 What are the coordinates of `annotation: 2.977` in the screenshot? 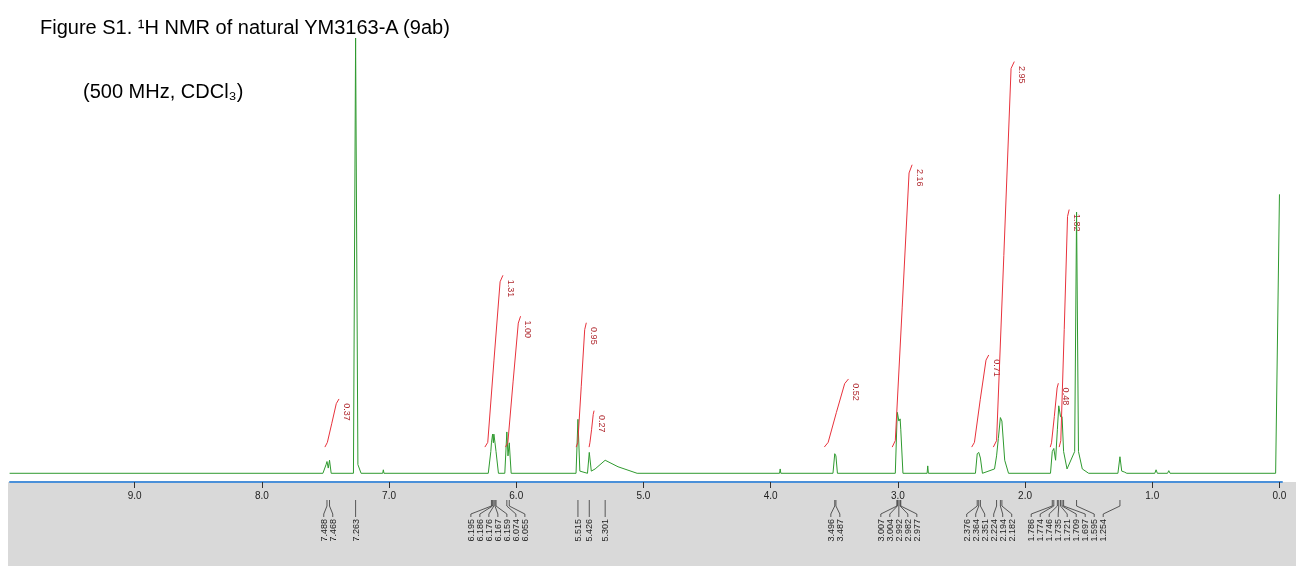 It's located at (916, 530).